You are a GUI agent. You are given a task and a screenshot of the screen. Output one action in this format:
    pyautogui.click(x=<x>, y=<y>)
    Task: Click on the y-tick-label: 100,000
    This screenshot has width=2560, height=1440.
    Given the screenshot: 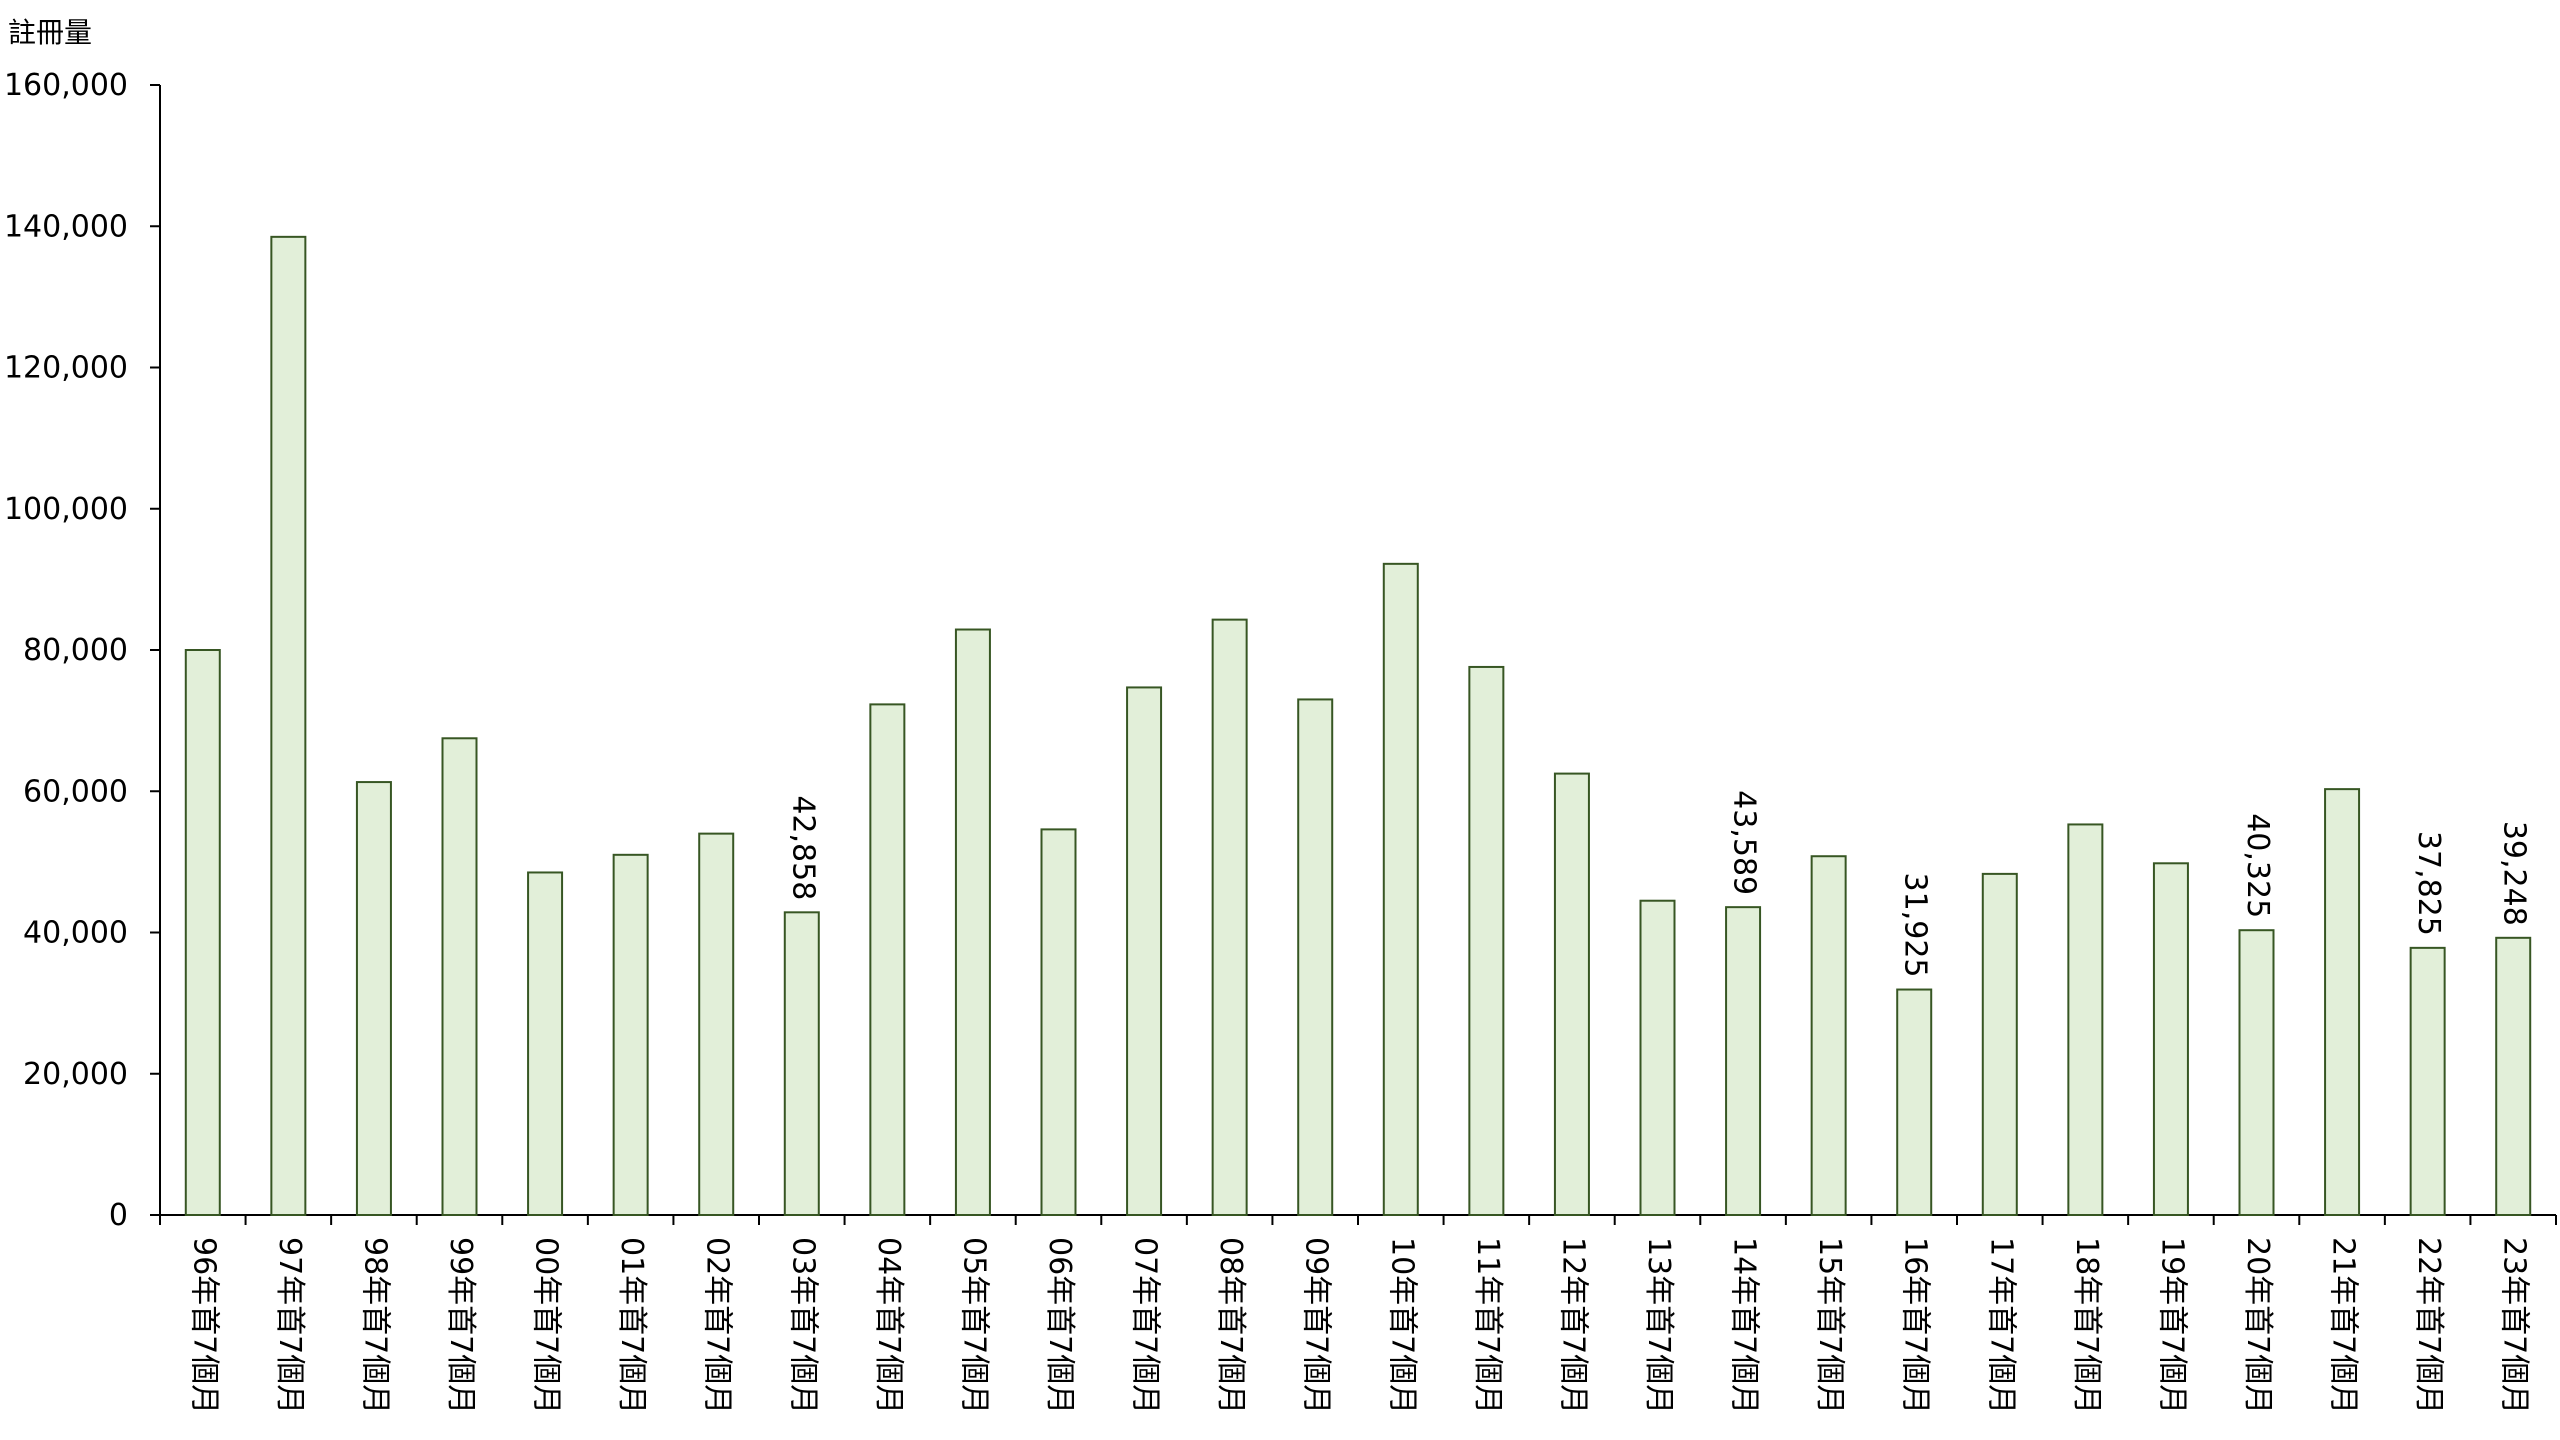 What is the action you would take?
    pyautogui.click(x=66, y=509)
    